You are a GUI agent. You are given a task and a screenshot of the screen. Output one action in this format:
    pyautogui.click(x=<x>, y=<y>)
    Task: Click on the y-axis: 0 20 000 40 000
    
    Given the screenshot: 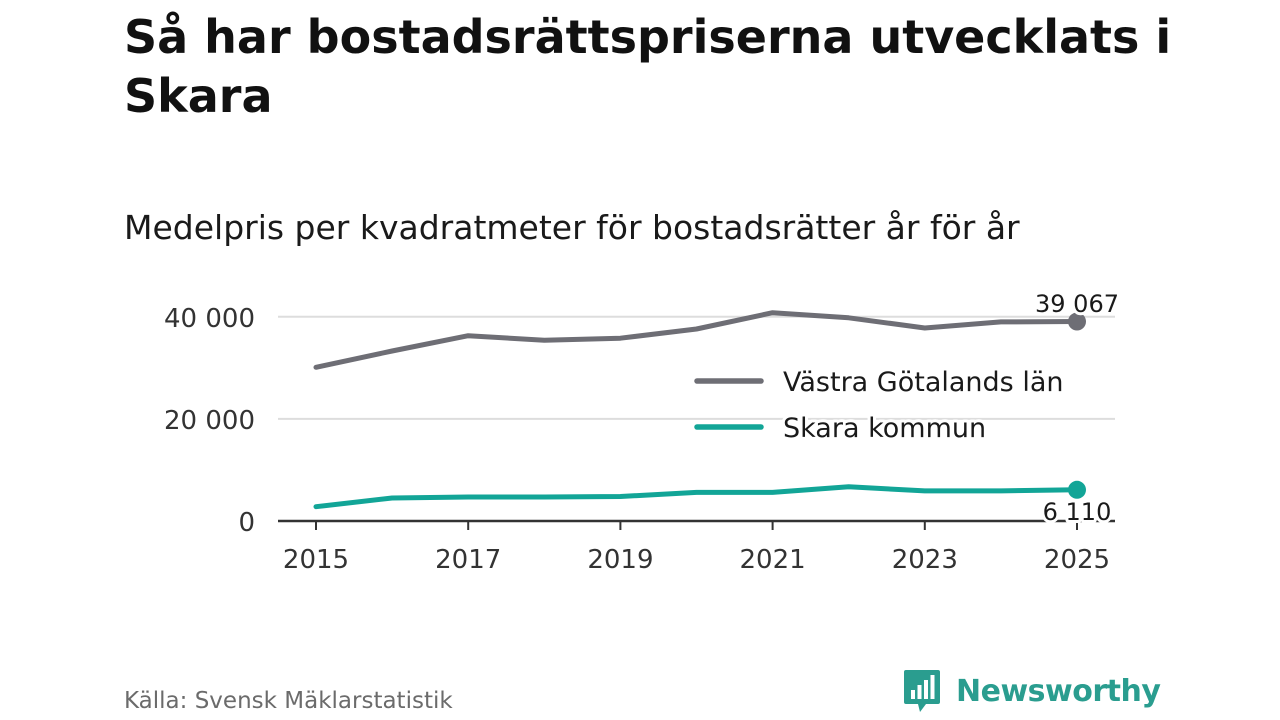 What is the action you would take?
    pyautogui.click(x=209, y=421)
    